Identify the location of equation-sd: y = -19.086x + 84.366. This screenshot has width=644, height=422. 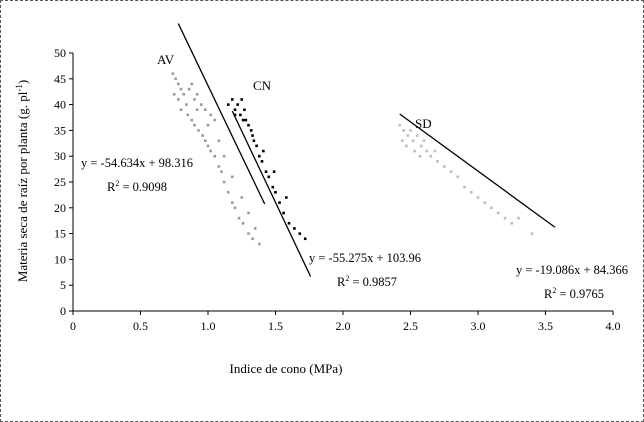
(572, 270).